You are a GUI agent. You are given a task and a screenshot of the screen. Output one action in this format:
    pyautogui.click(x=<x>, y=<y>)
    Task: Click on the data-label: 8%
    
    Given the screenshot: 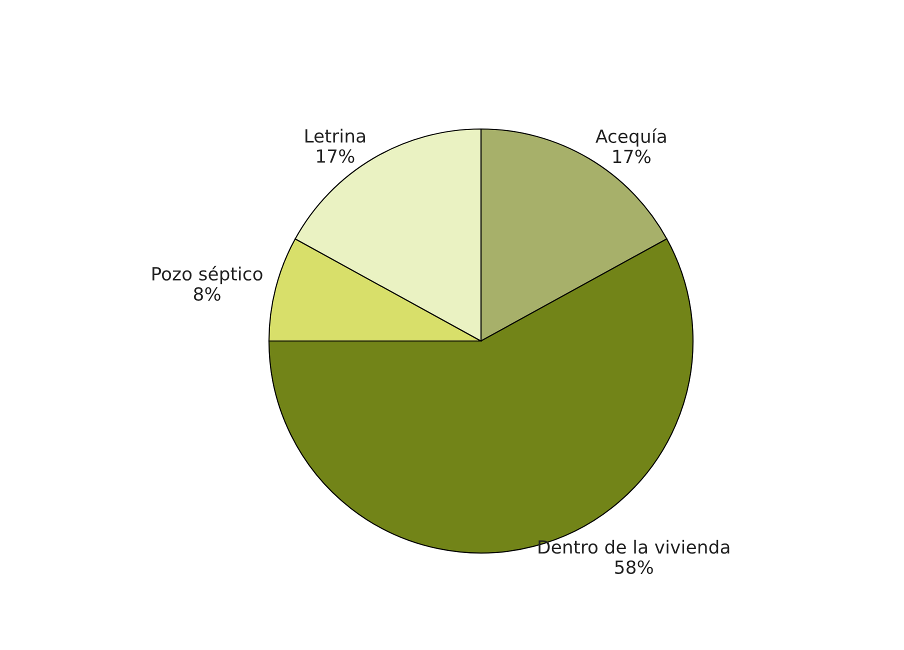 What is the action you would take?
    pyautogui.click(x=207, y=294)
    